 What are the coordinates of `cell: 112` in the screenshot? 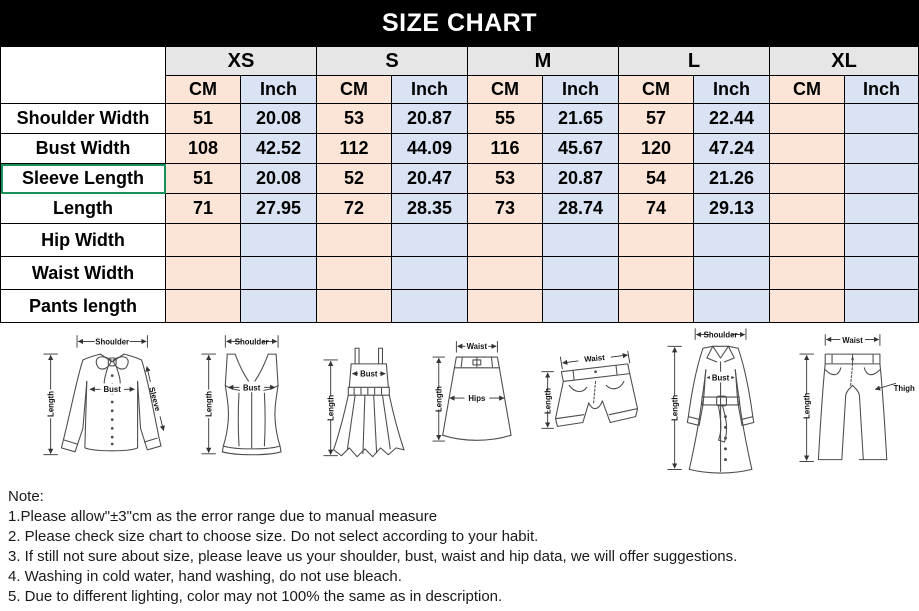 It's located at (354, 148).